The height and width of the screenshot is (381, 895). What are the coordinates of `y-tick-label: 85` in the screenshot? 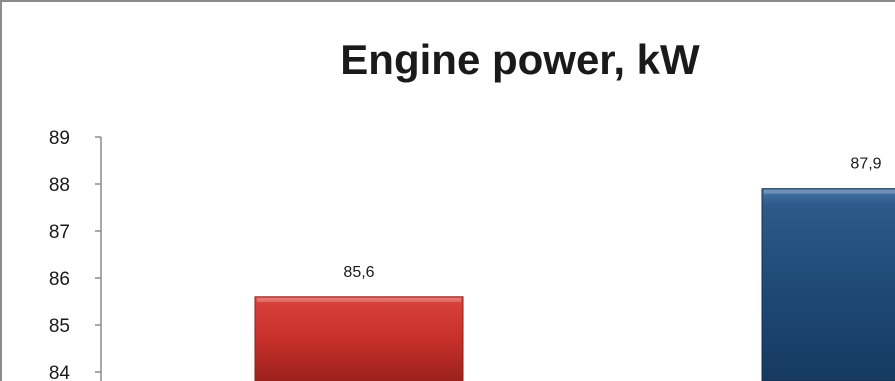 It's located at (59, 326).